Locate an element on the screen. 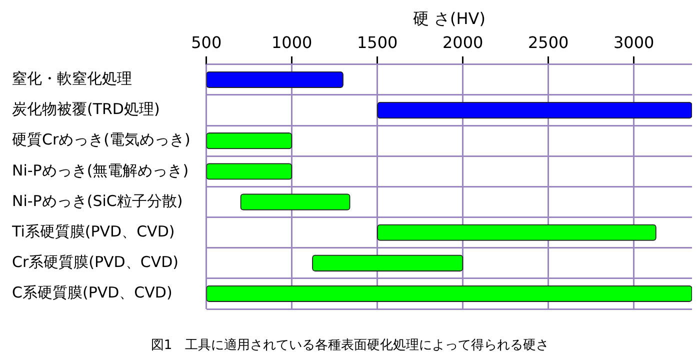 This screenshot has height=361, width=700. x-tick-label: 2500 is located at coordinates (548, 42).